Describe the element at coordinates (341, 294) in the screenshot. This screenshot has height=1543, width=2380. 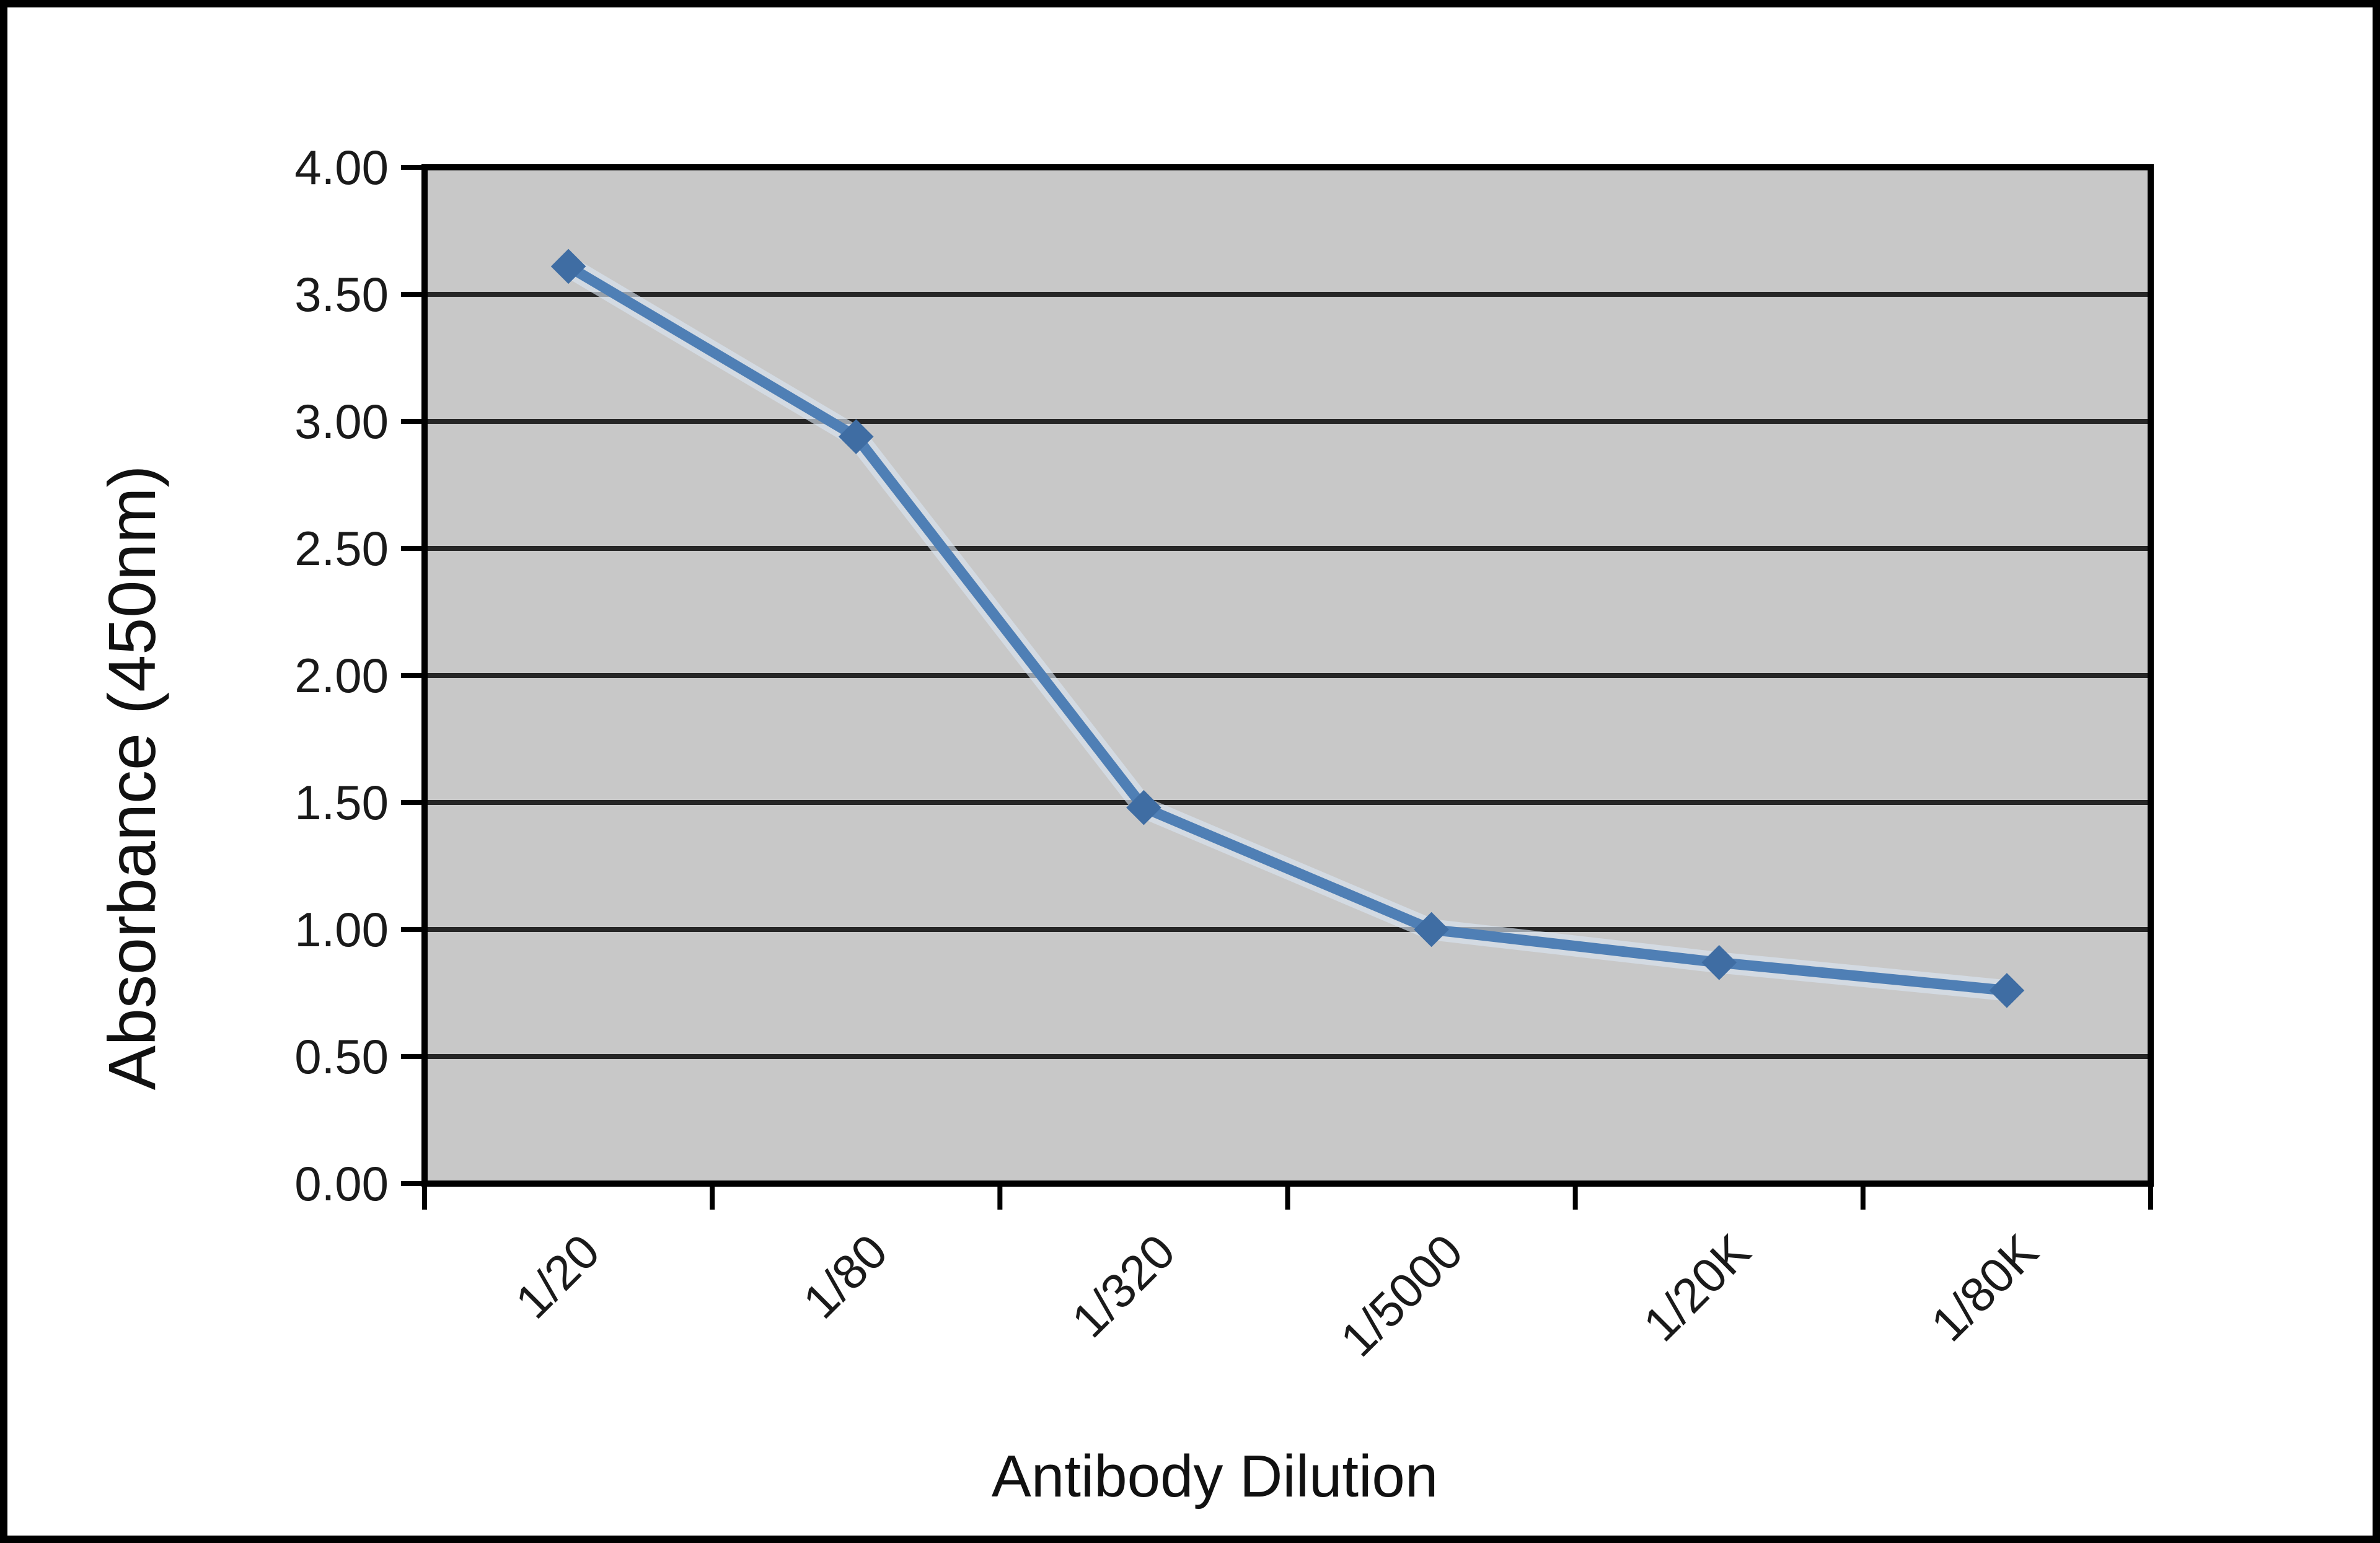
I see `y-axis-tick-label: 3.50` at that location.